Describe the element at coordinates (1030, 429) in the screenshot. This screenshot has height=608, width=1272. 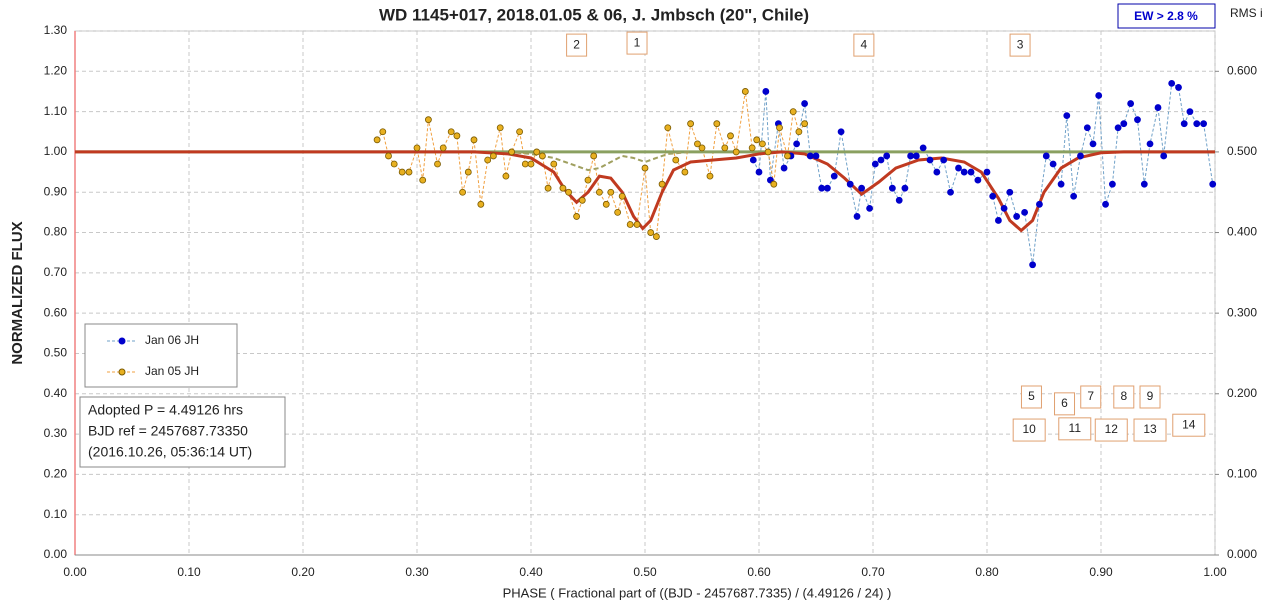
I see `annotation-label: 10` at that location.